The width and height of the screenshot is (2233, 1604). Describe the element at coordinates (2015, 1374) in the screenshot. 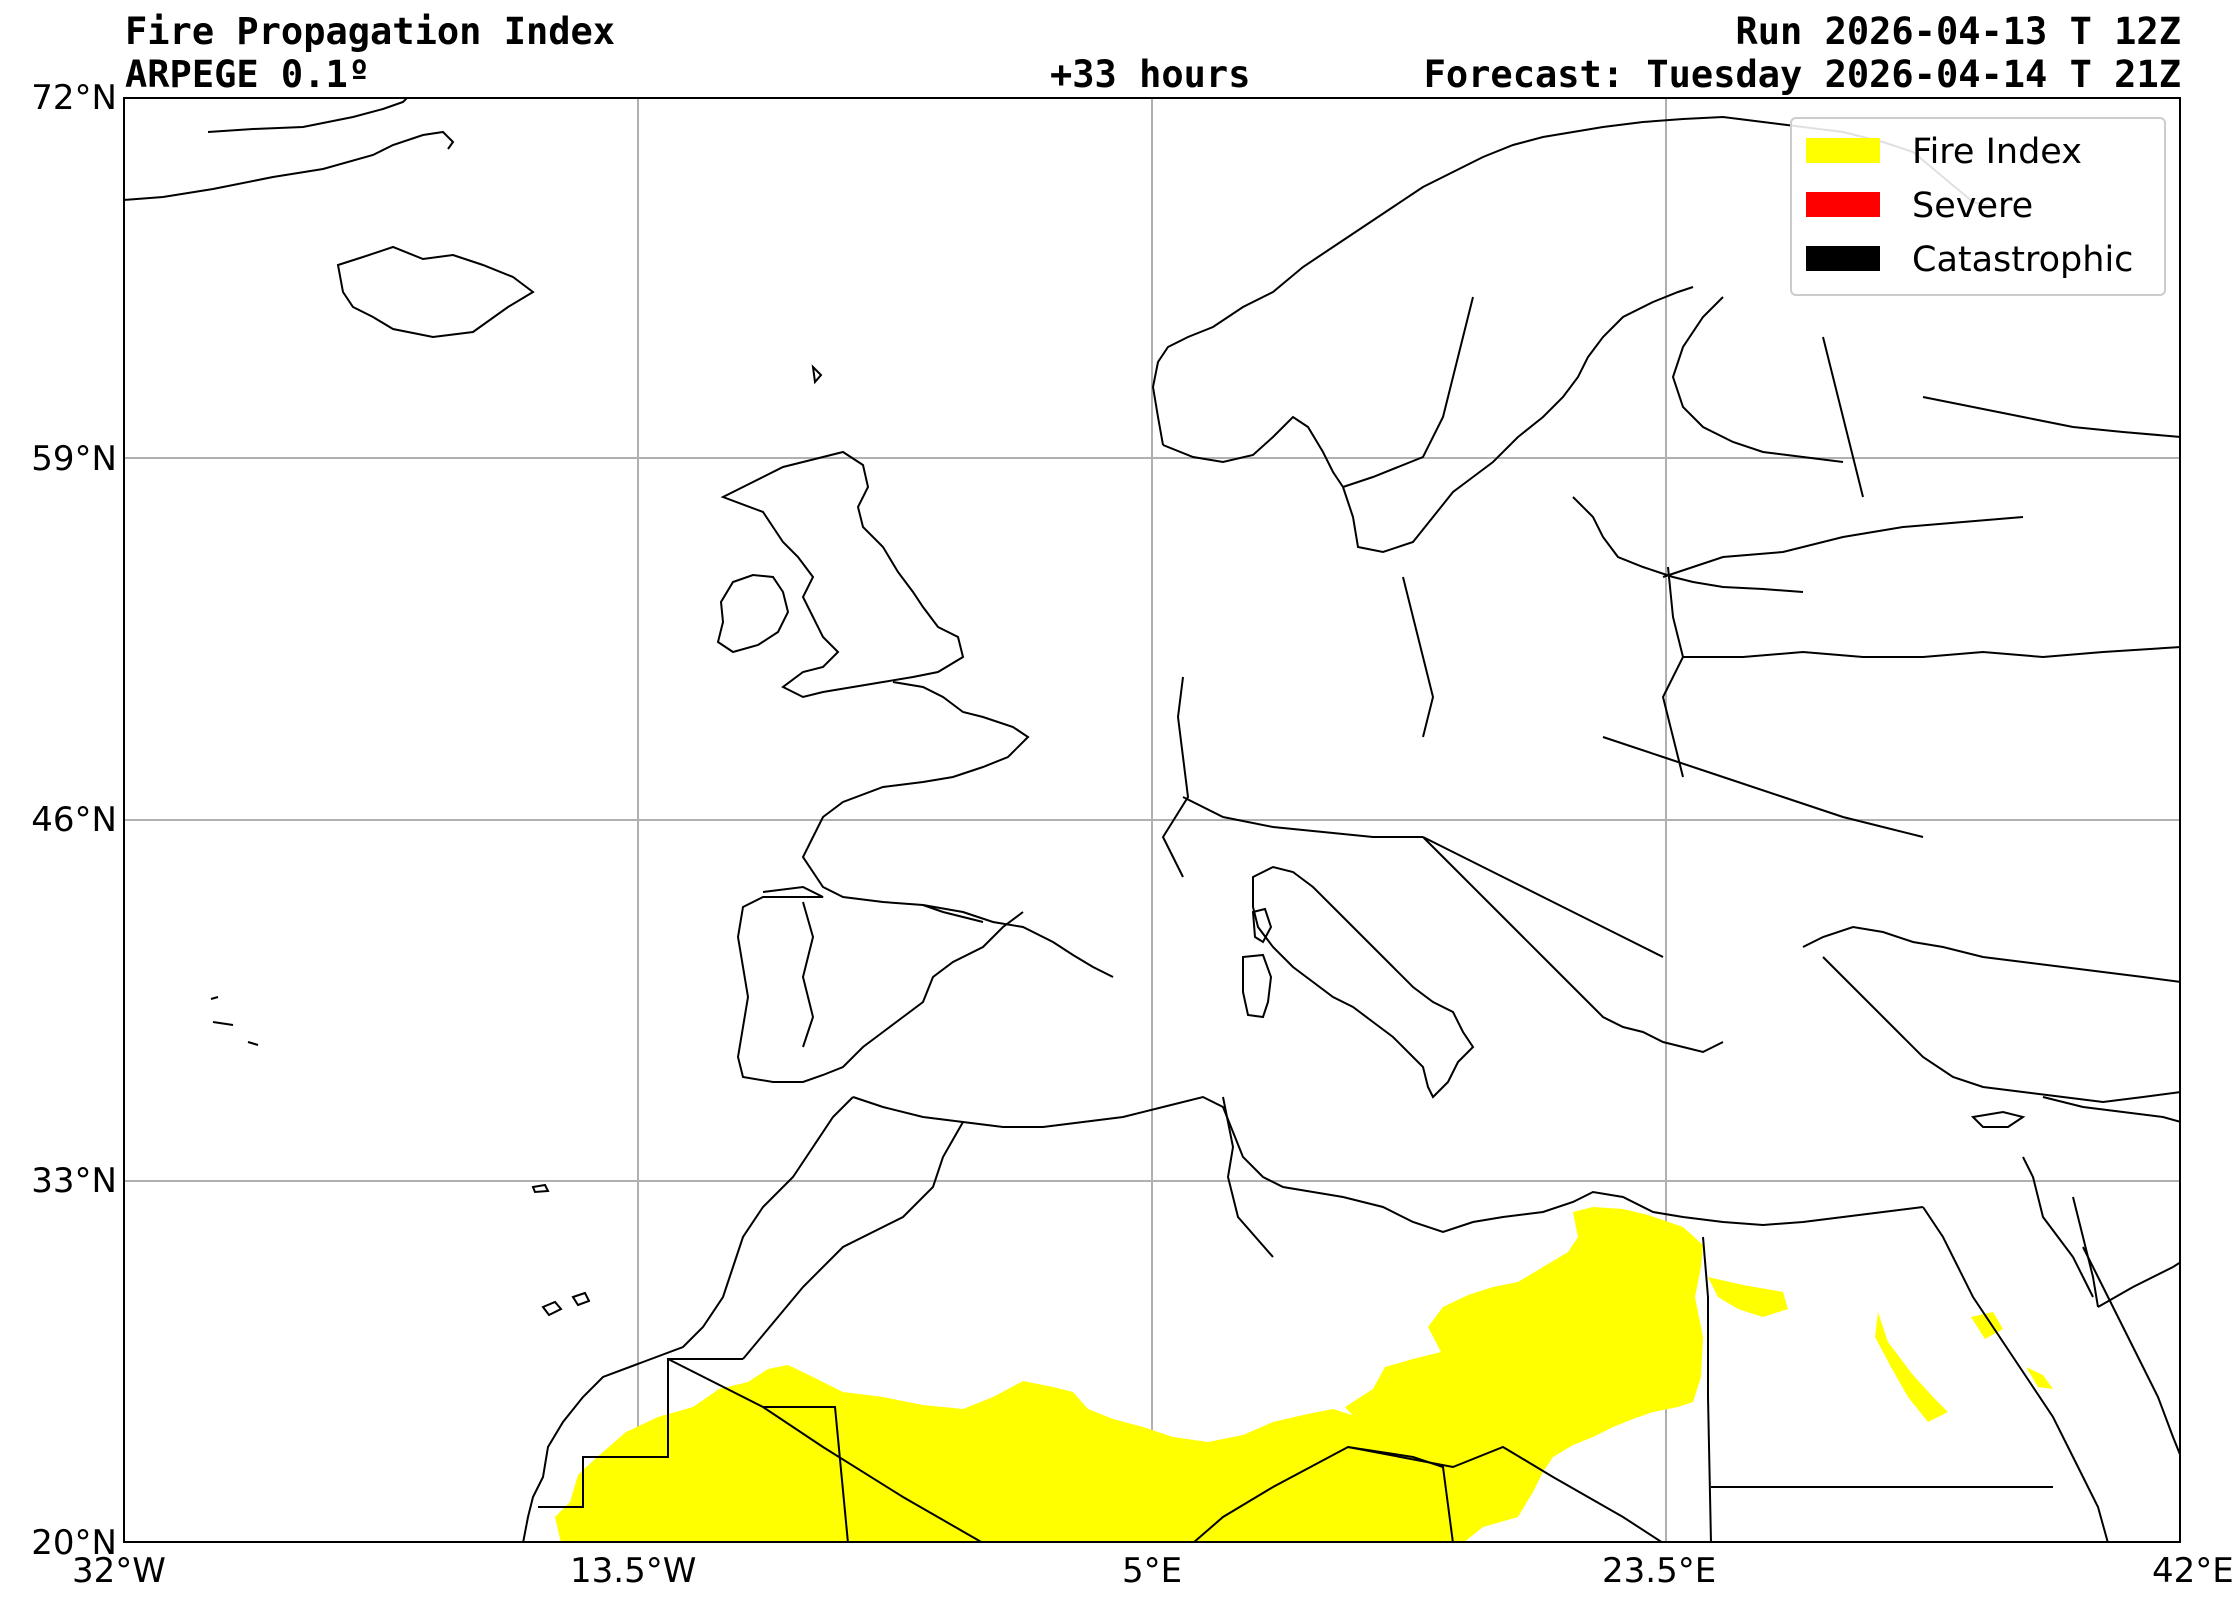

I see `coastline-red-sea-west` at that location.